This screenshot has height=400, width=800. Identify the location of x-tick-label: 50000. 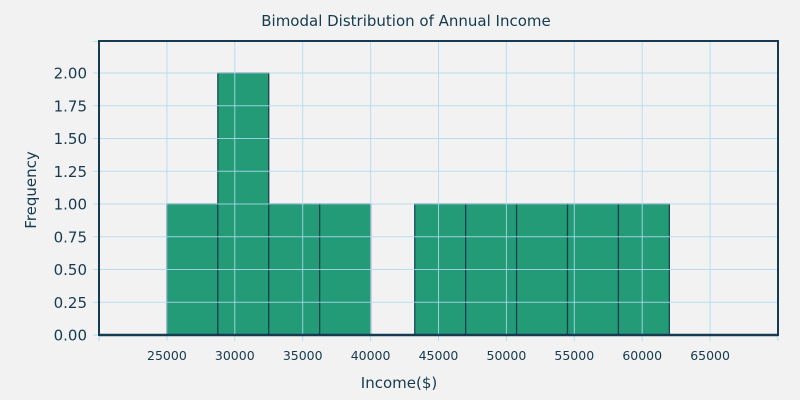
(507, 355).